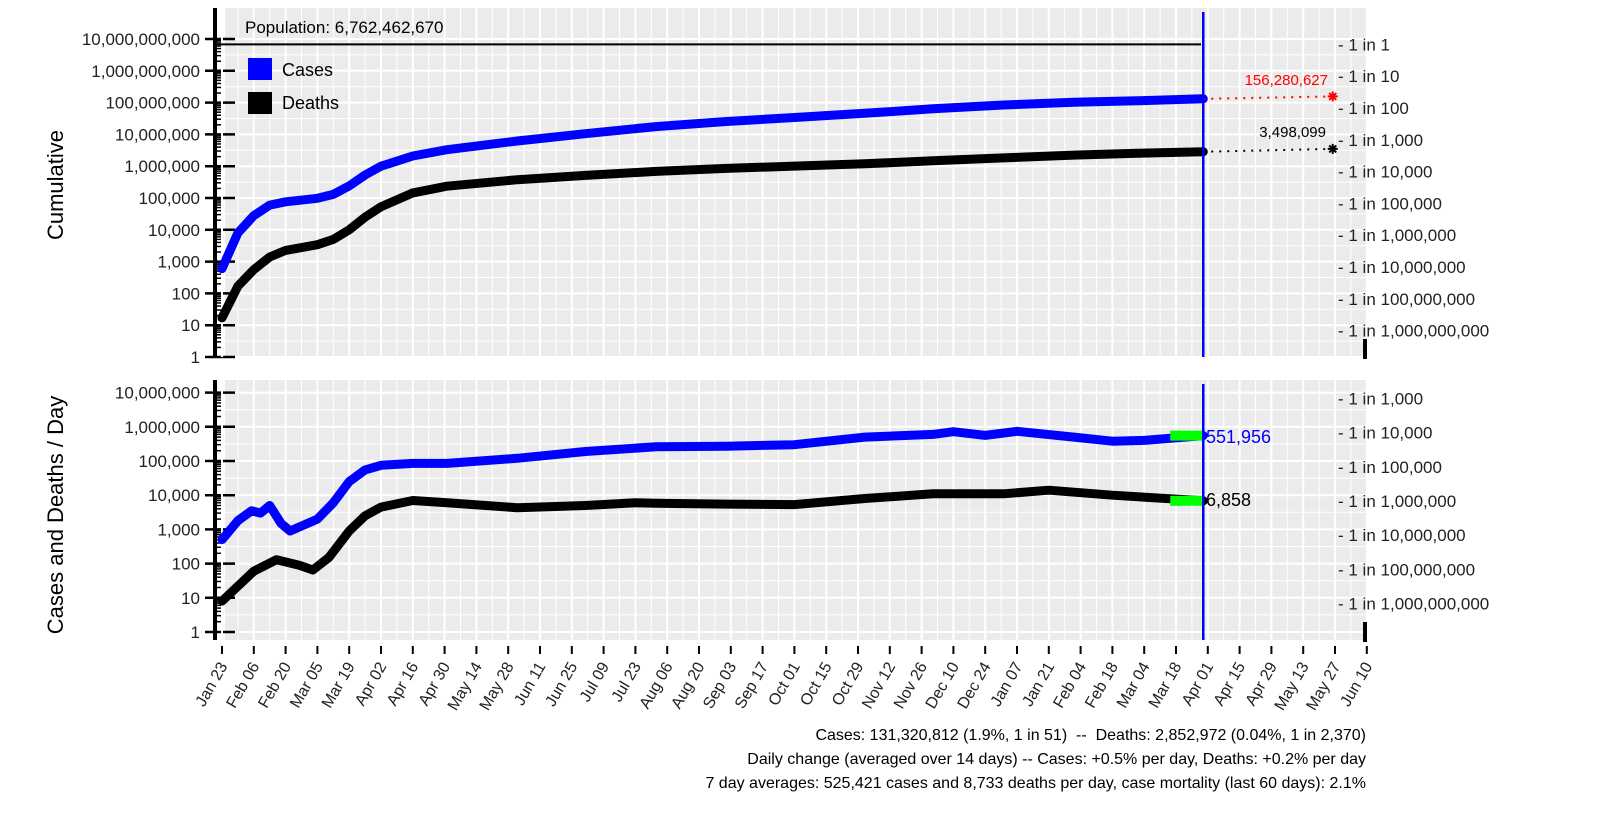  I want to click on avg-cases-label: 551,956, so click(1238, 437).